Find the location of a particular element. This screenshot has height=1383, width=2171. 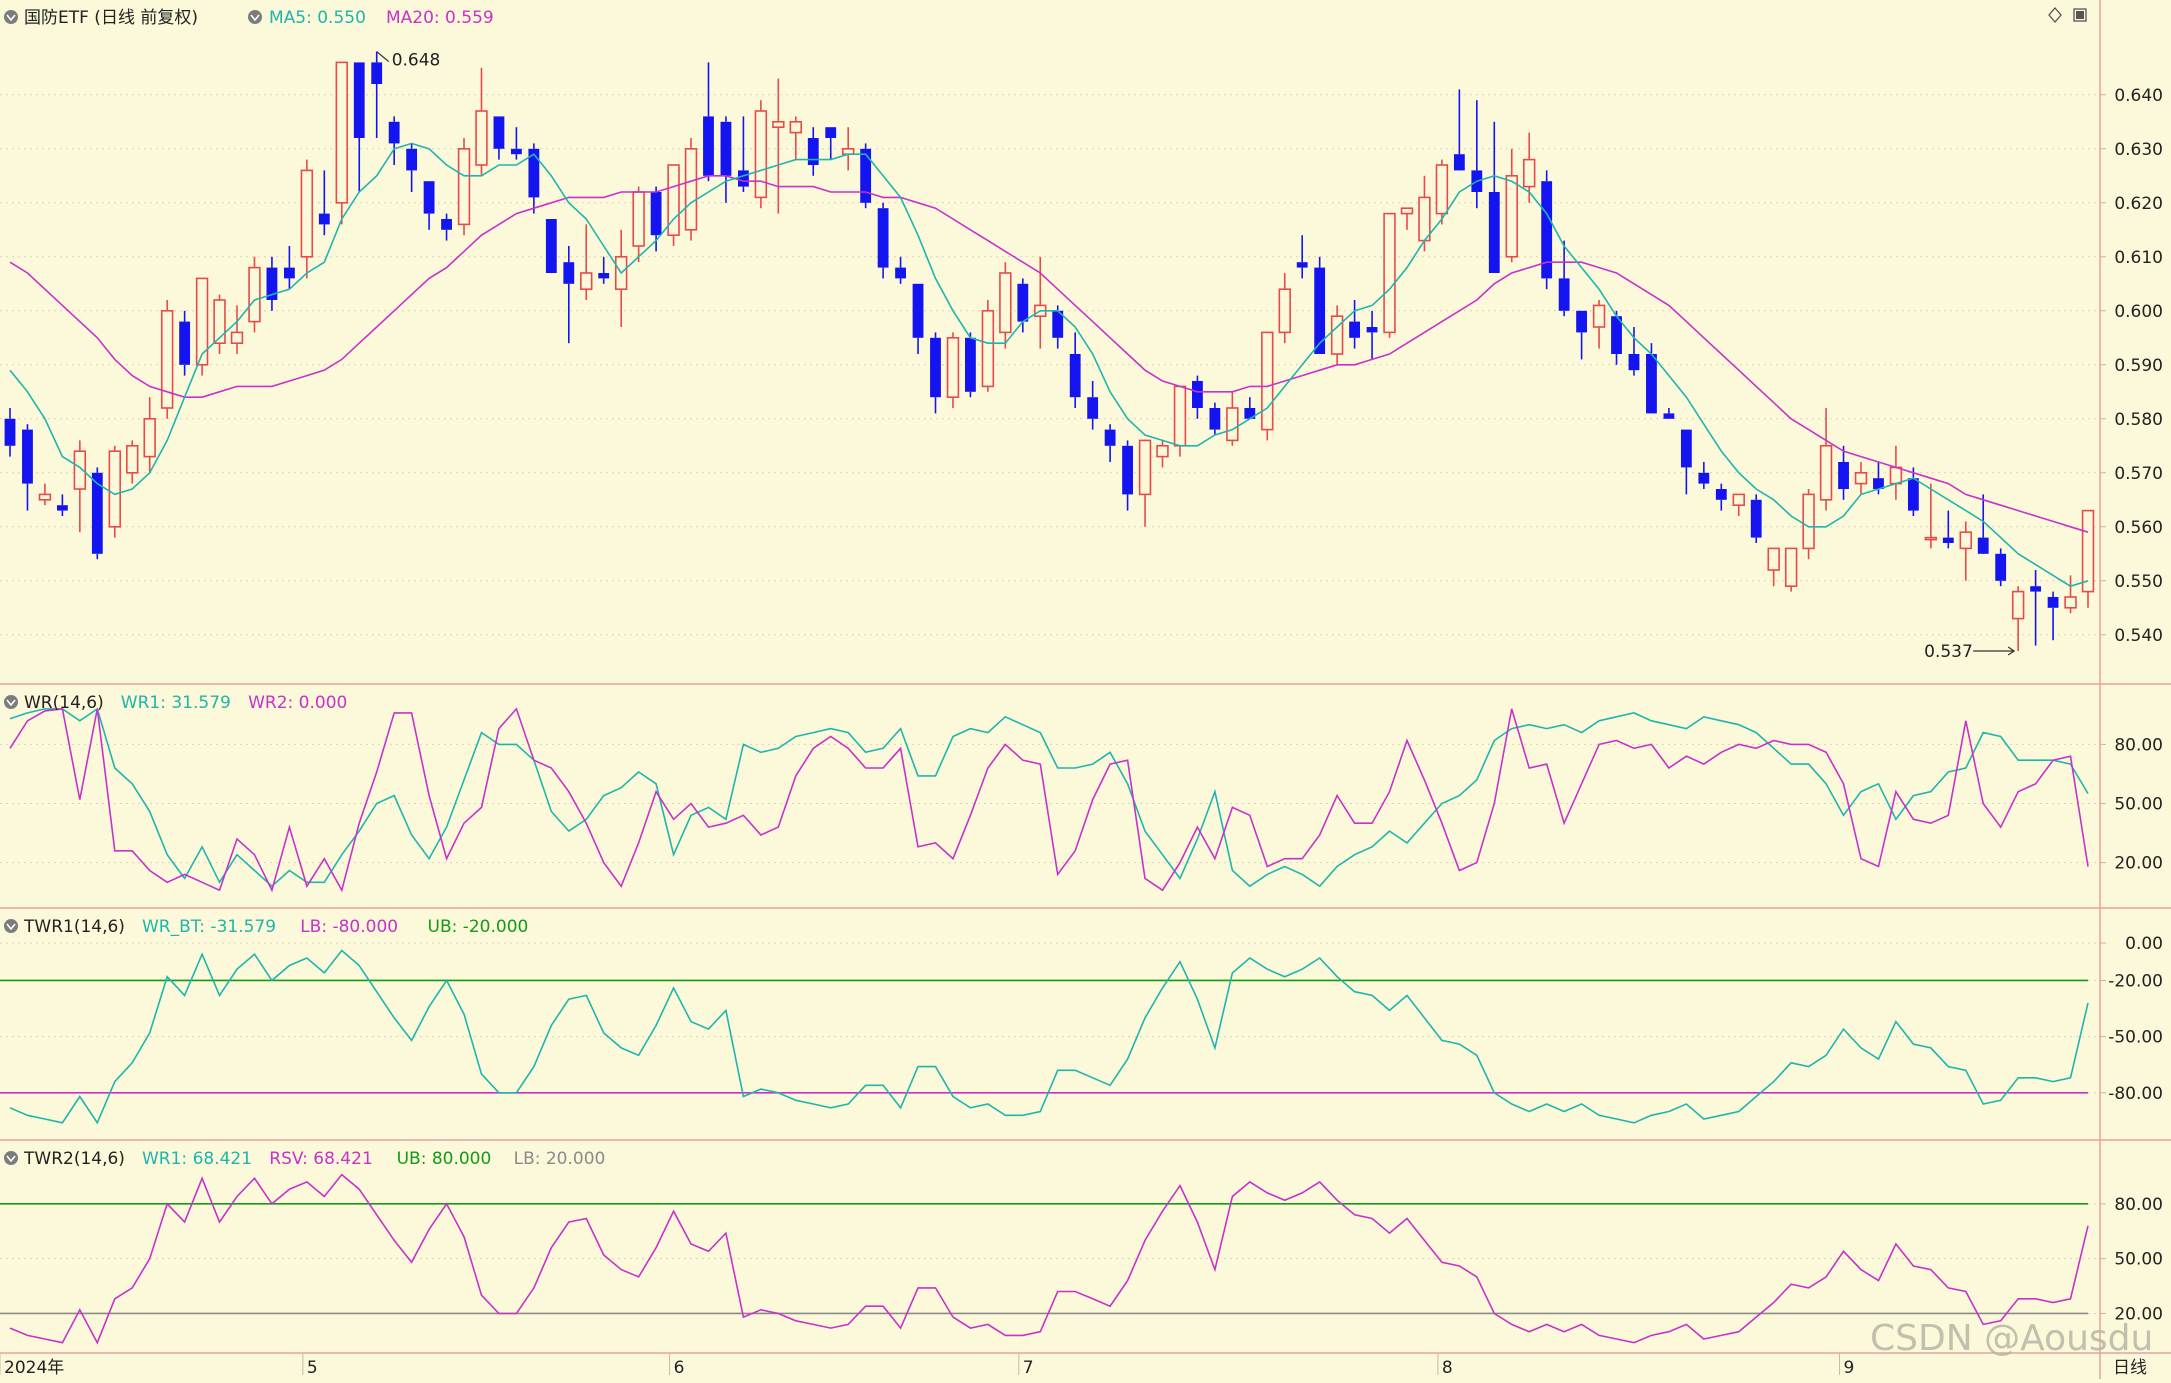

y-tick-label: 0.590 is located at coordinates (2138, 366).